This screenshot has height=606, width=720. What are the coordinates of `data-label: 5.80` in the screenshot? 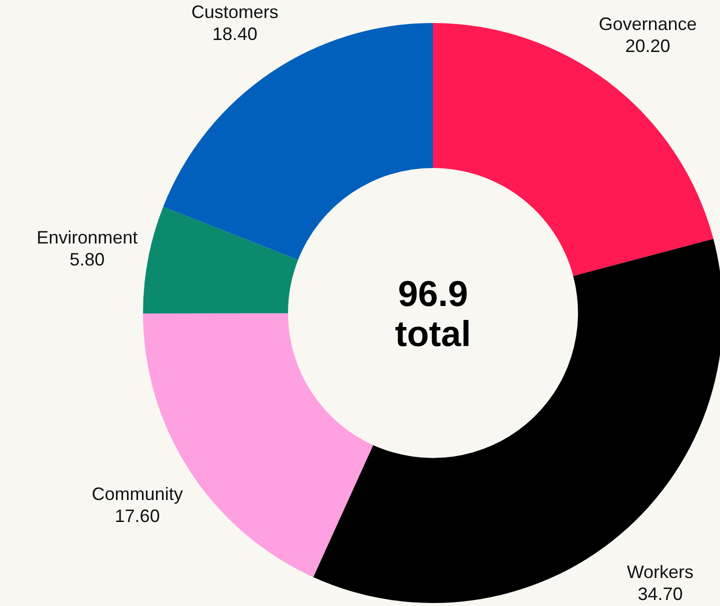 It's located at (87, 260).